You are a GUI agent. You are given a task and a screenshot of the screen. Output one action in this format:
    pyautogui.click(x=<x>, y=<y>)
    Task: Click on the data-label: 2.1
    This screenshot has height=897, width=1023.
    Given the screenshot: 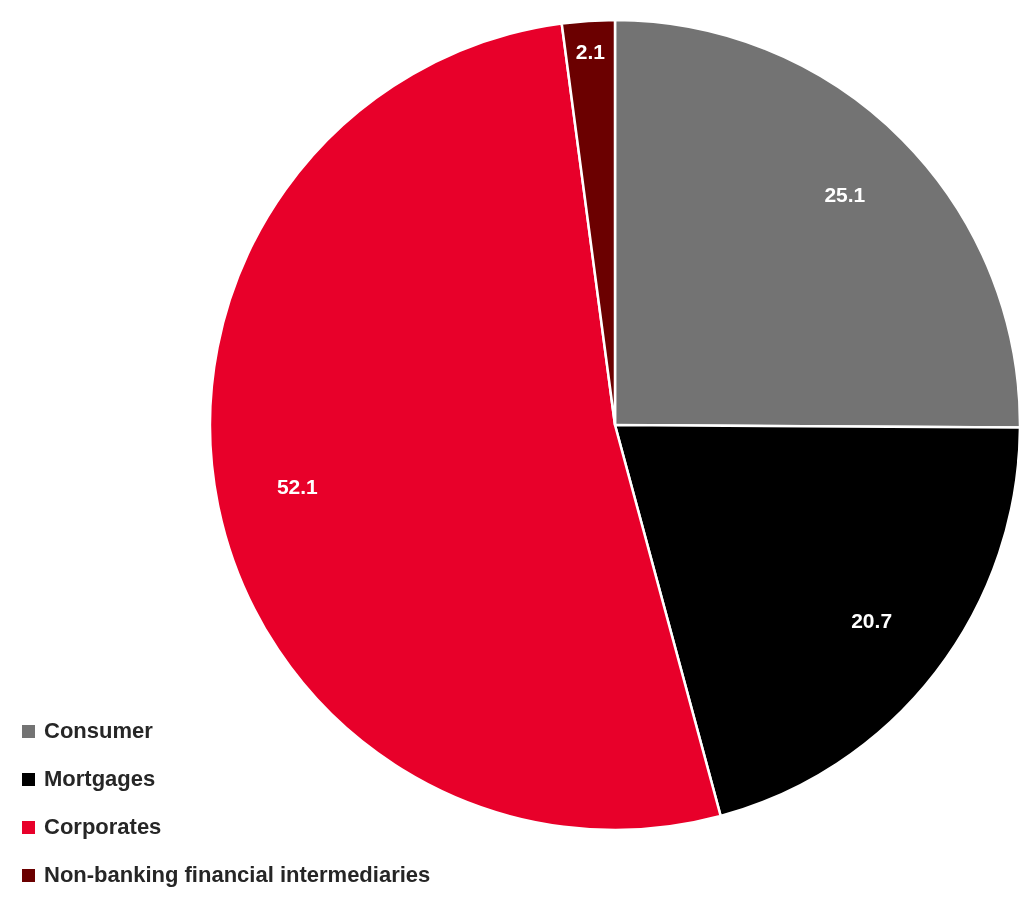 What is the action you would take?
    pyautogui.click(x=590, y=51)
    